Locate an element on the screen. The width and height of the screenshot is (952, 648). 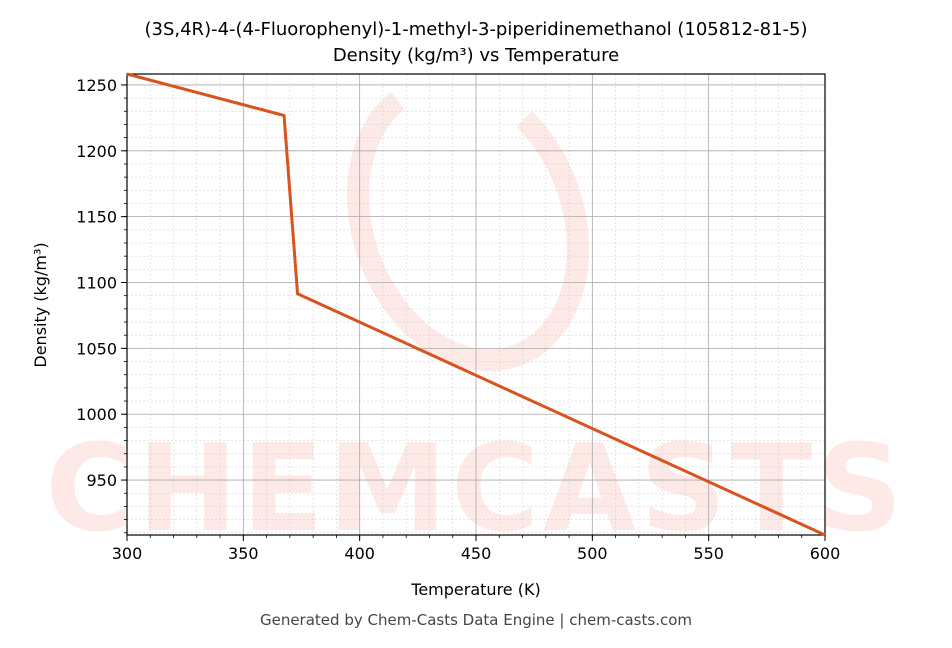
x-tick-label: 500 is located at coordinates (592, 553).